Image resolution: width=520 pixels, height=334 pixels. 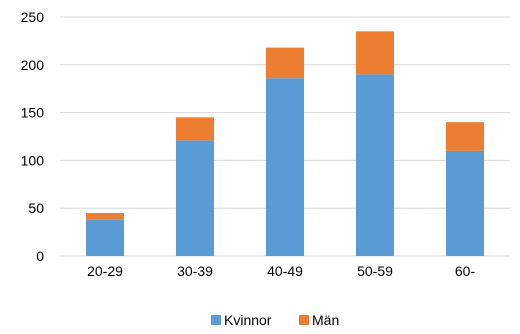 I want to click on bar-kvinnor-60-, so click(x=465, y=203).